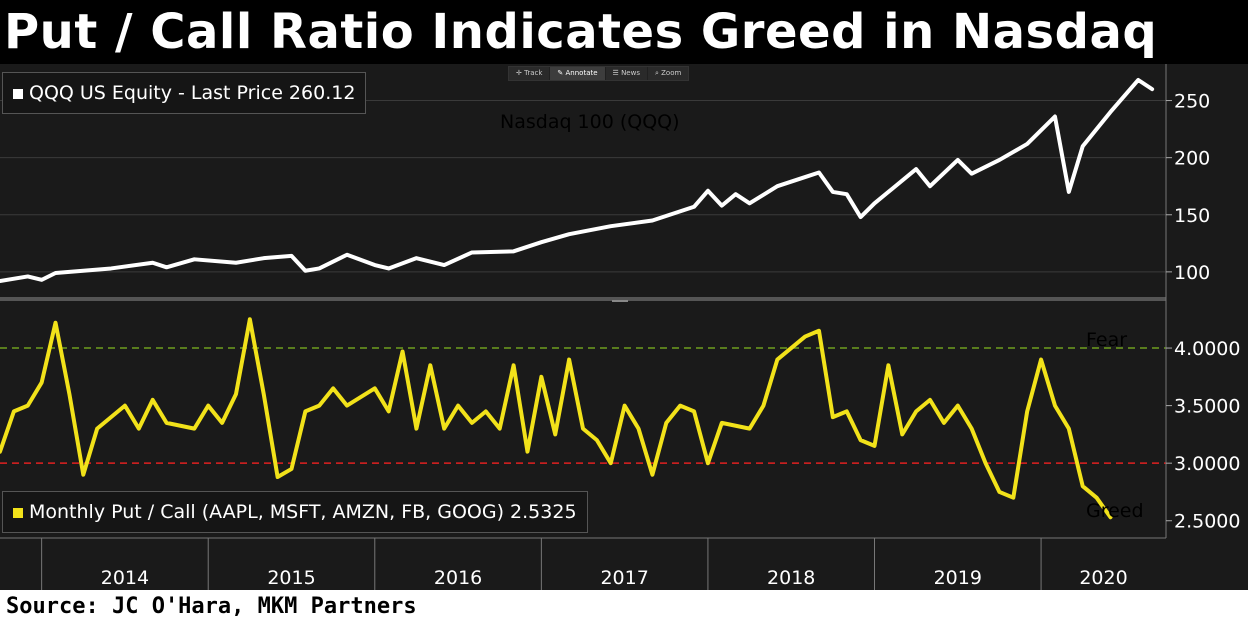  What do you see at coordinates (577, 73) in the screenshot?
I see `annotate-tool-button: ✎ Annotate` at bounding box center [577, 73].